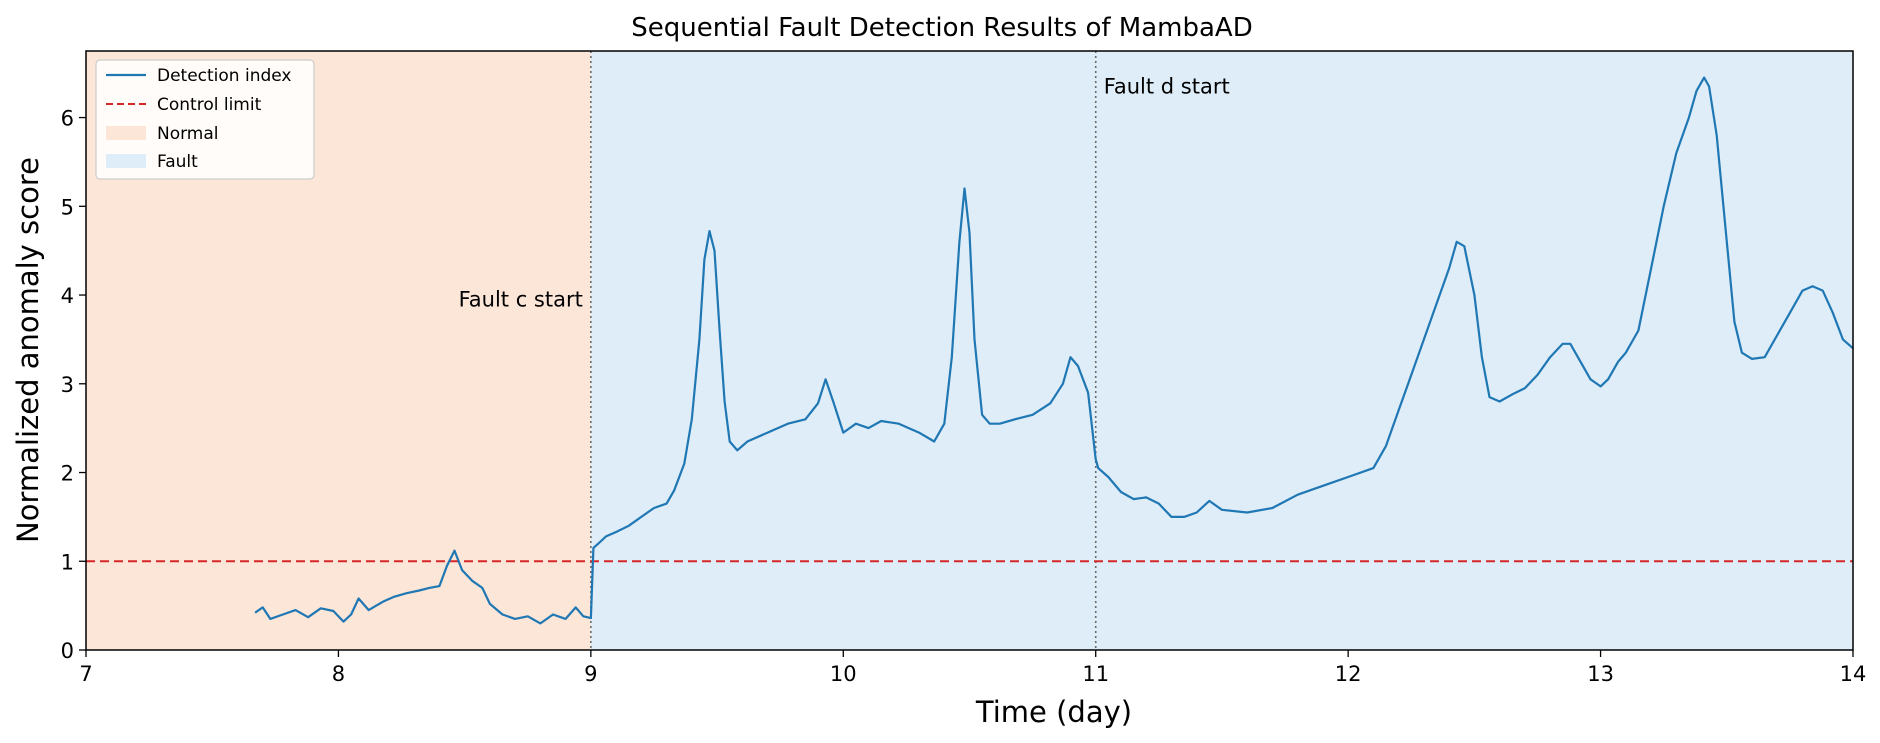 The image size is (1880, 743). Describe the element at coordinates (126, 161) in the screenshot. I see `legend-swatch-fault` at that location.